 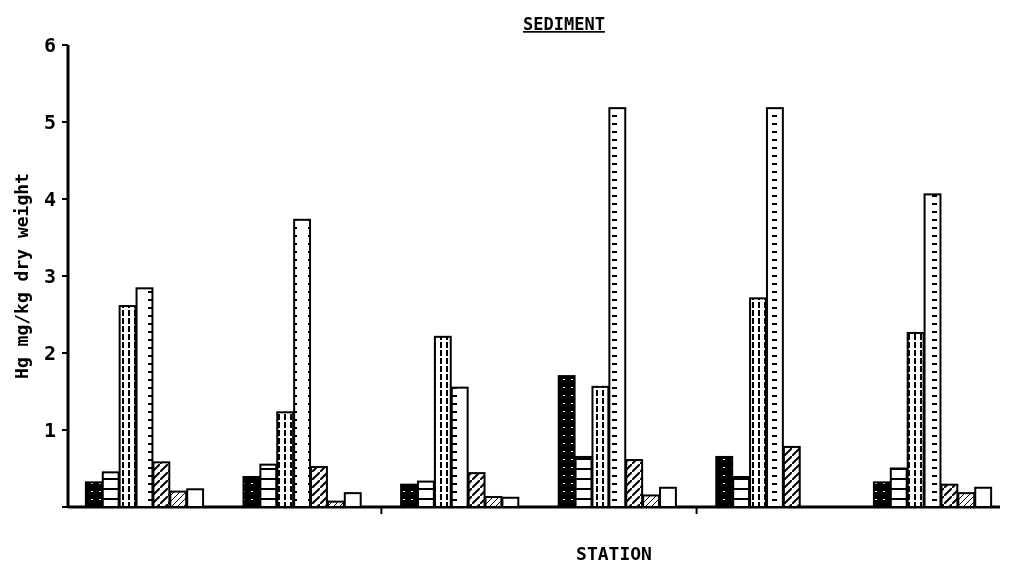 I want to click on y-tick-label: 6, so click(x=49, y=45).